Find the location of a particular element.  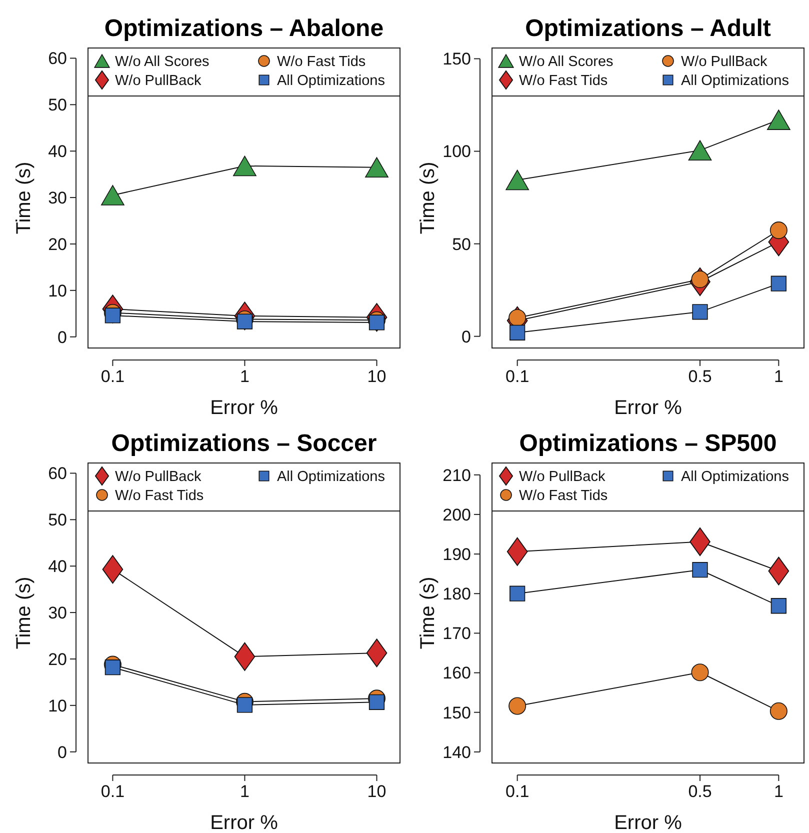

y-tick-label: 160 is located at coordinates (456, 673).